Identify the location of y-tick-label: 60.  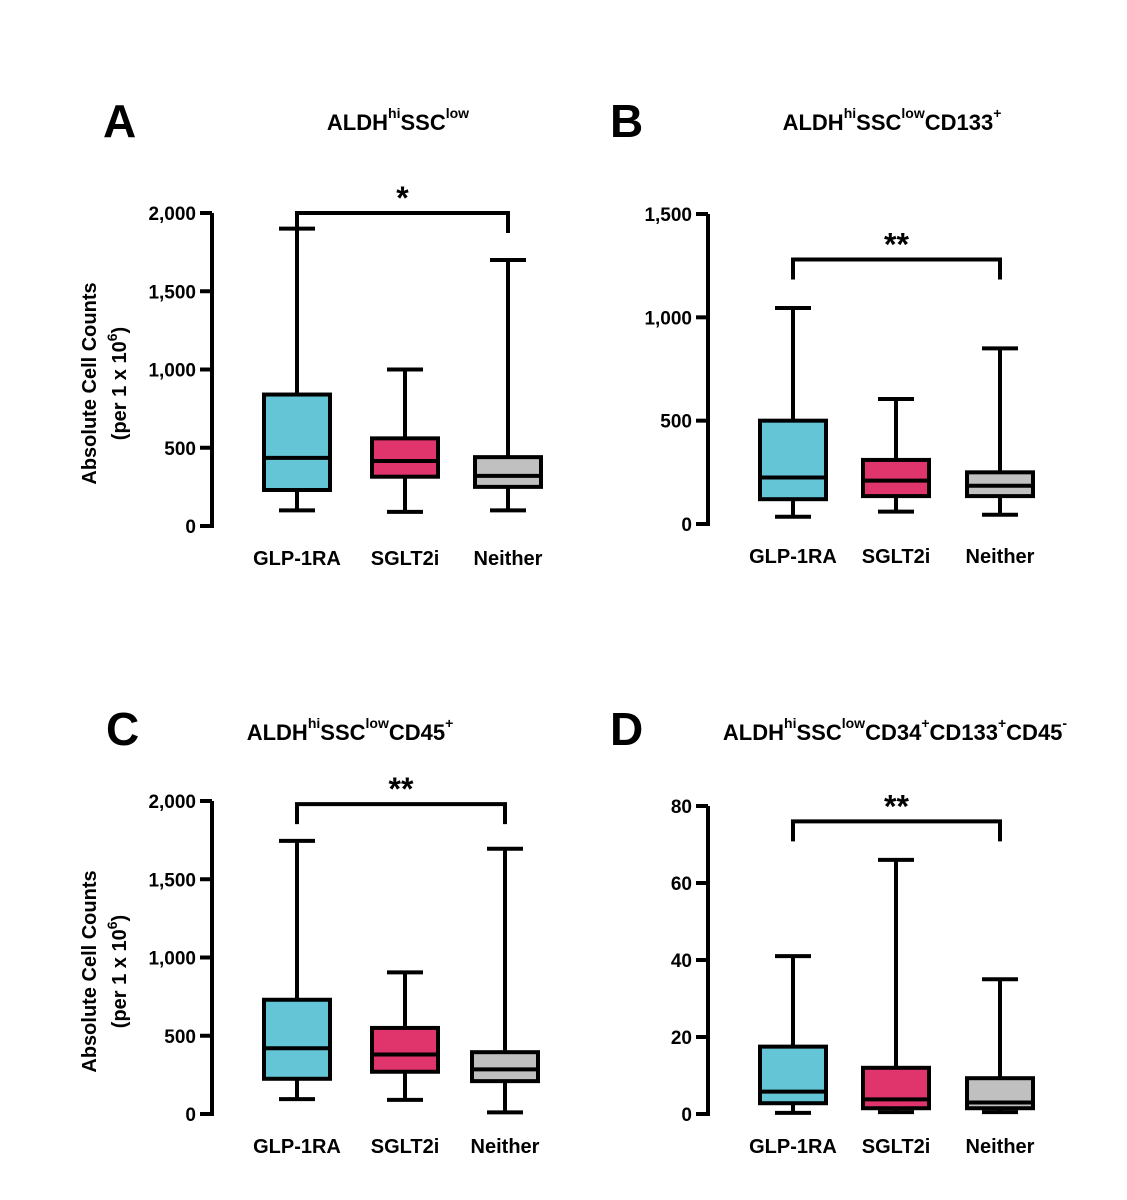
(681, 884).